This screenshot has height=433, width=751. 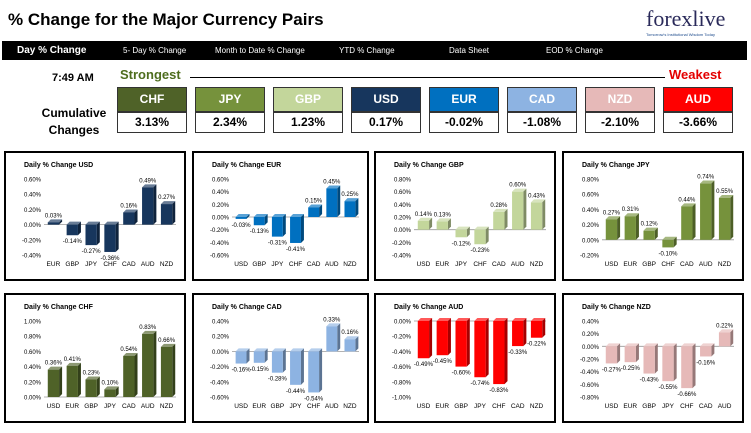 What do you see at coordinates (155, 50) in the screenshot?
I see `tab-5-day-change: 5- Day % Change` at bounding box center [155, 50].